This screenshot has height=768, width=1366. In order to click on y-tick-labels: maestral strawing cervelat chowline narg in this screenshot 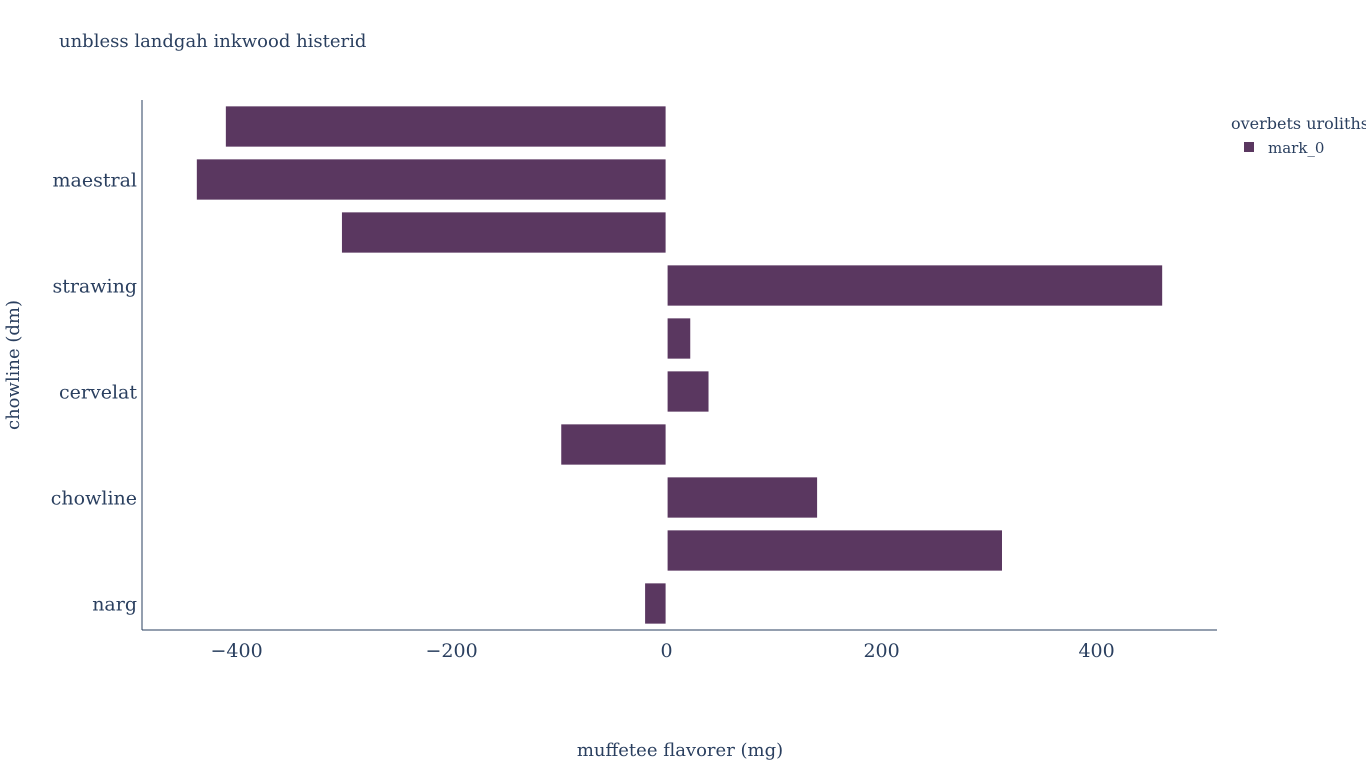, I will do `click(94, 393)`.